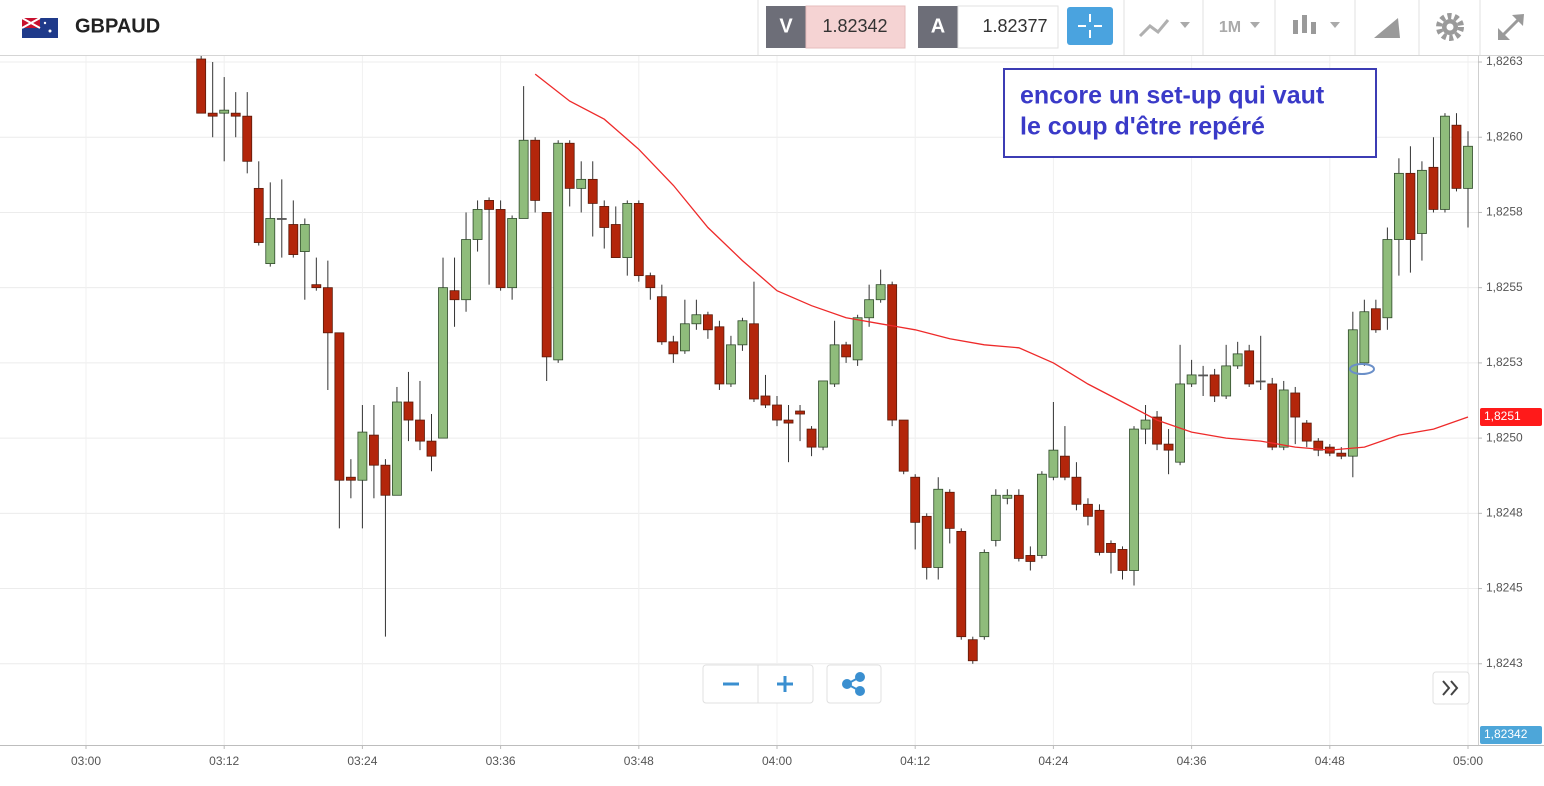 The width and height of the screenshot is (1544, 786). What do you see at coordinates (1450, 27) in the screenshot?
I see `settings-button` at bounding box center [1450, 27].